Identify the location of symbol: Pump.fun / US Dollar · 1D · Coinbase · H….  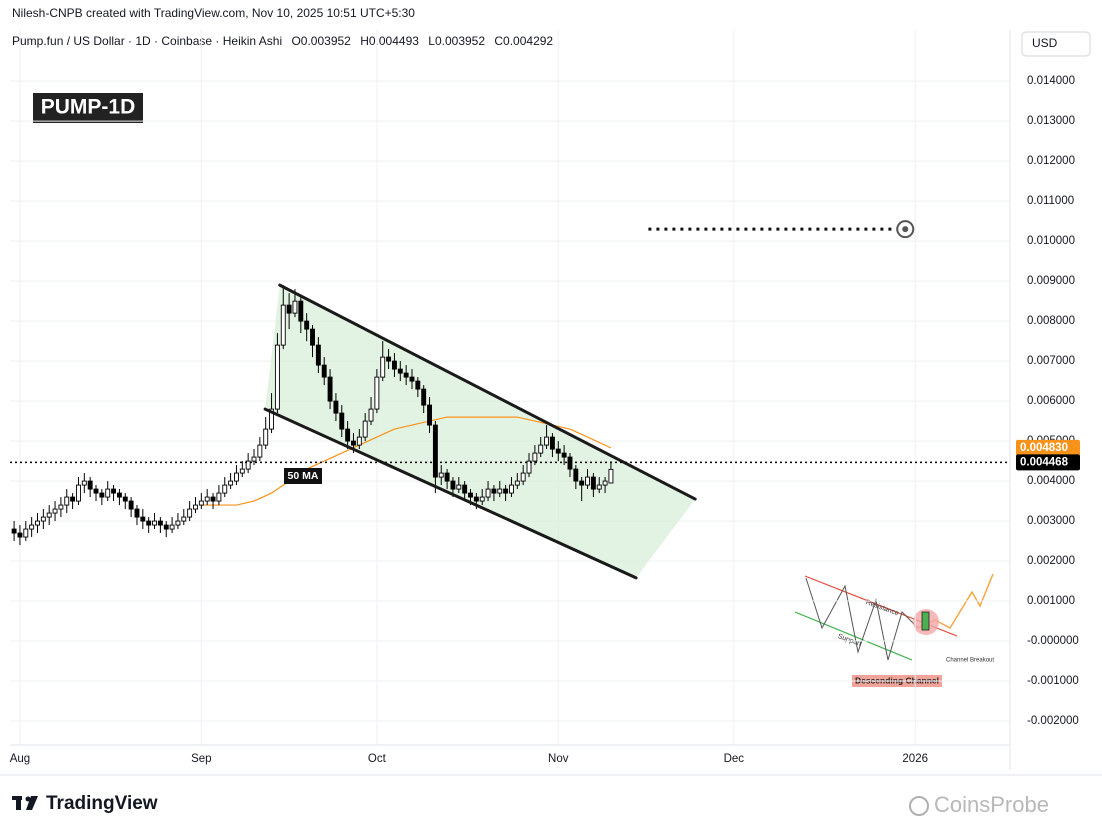
(147, 41).